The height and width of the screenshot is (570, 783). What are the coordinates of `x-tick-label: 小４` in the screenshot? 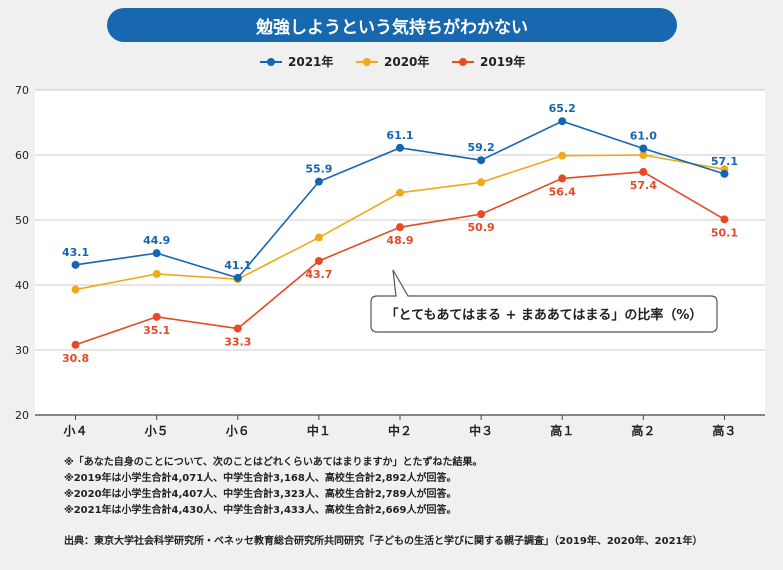 It's located at (76, 430).